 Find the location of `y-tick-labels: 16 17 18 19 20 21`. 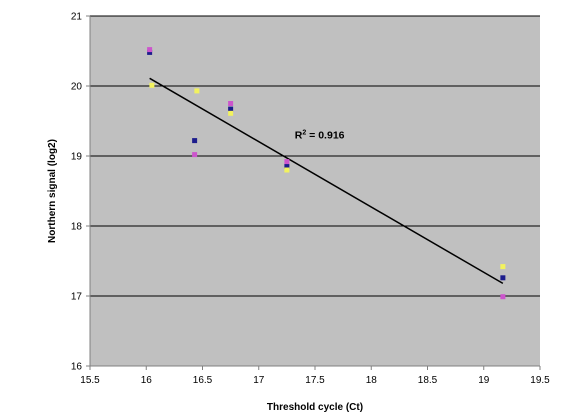

y-tick-labels: 16 17 18 19 20 21 is located at coordinates (80, 192).